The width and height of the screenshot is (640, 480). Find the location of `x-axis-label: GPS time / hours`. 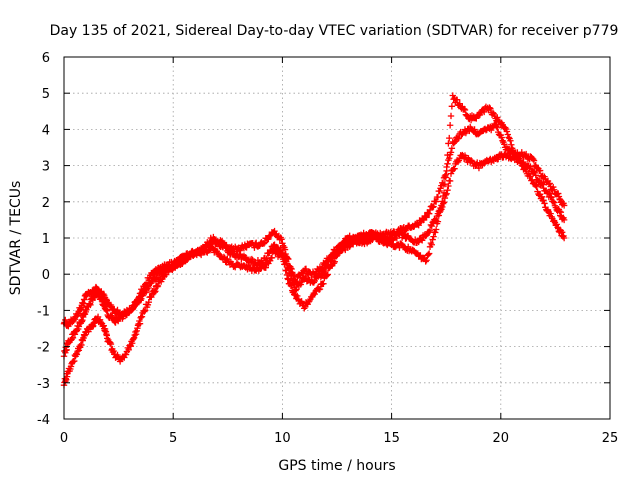

x-axis-label: GPS time / hours is located at coordinates (336, 466).